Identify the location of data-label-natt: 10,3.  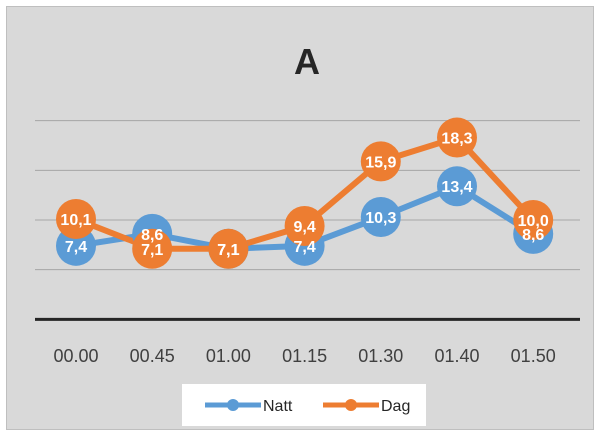
(380, 218).